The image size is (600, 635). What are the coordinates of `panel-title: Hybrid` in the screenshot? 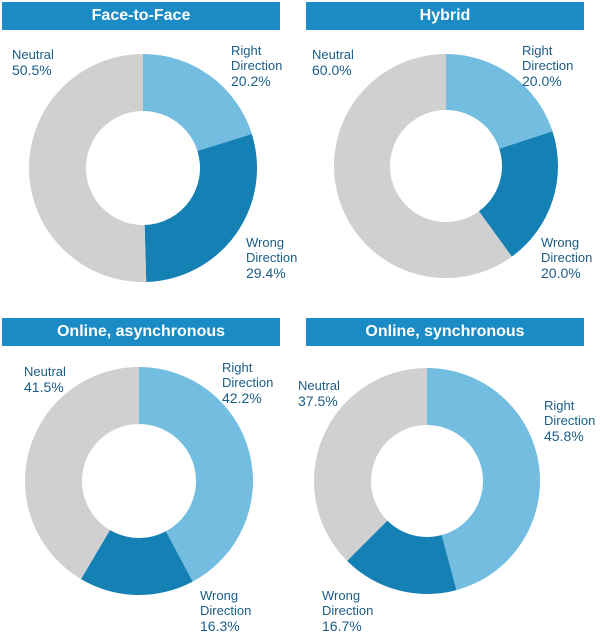 It's located at (445, 16).